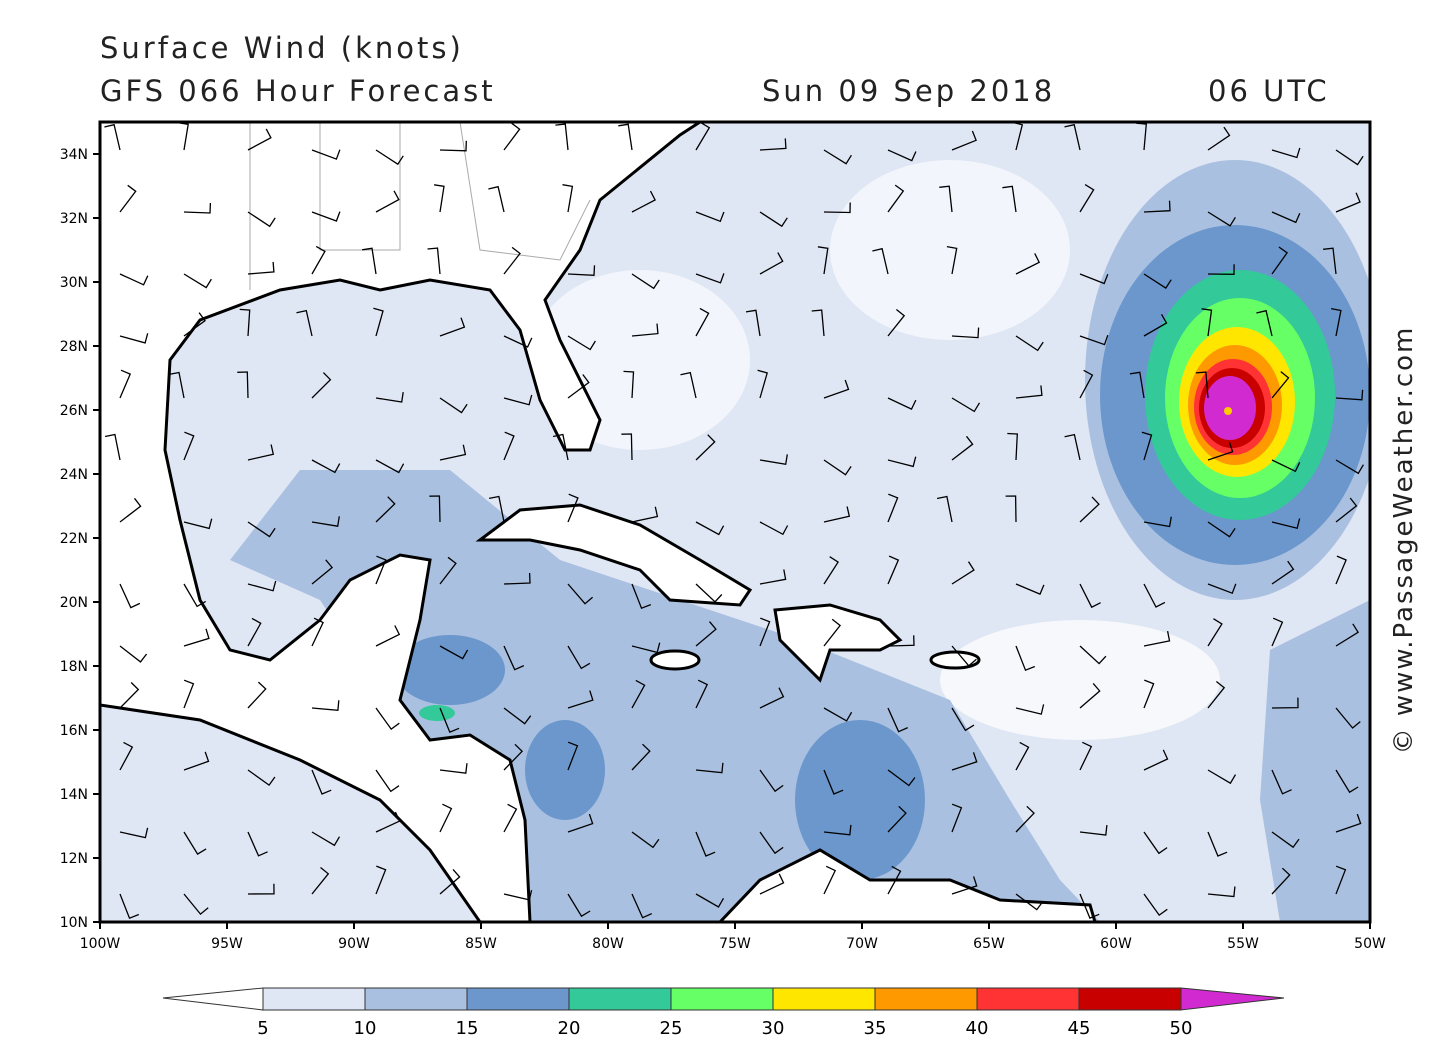 The height and width of the screenshot is (1063, 1449). Describe the element at coordinates (608, 944) in the screenshot. I see `lon-label: 80W` at that location.